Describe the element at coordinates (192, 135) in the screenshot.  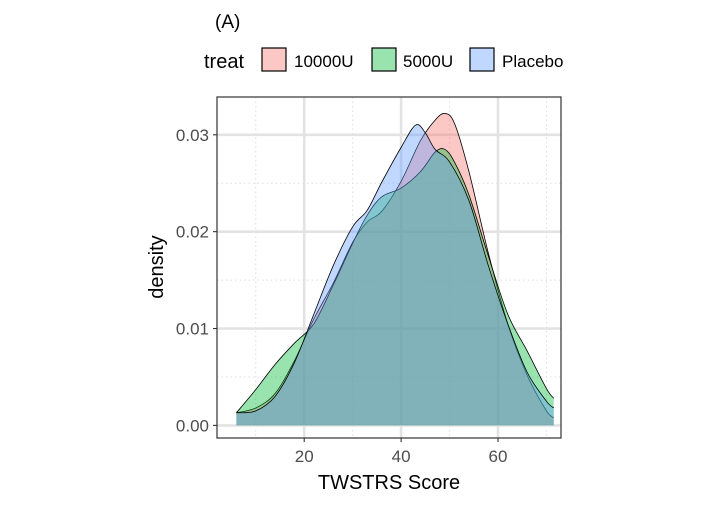
I see `y-tick-label: 0.03` at that location.